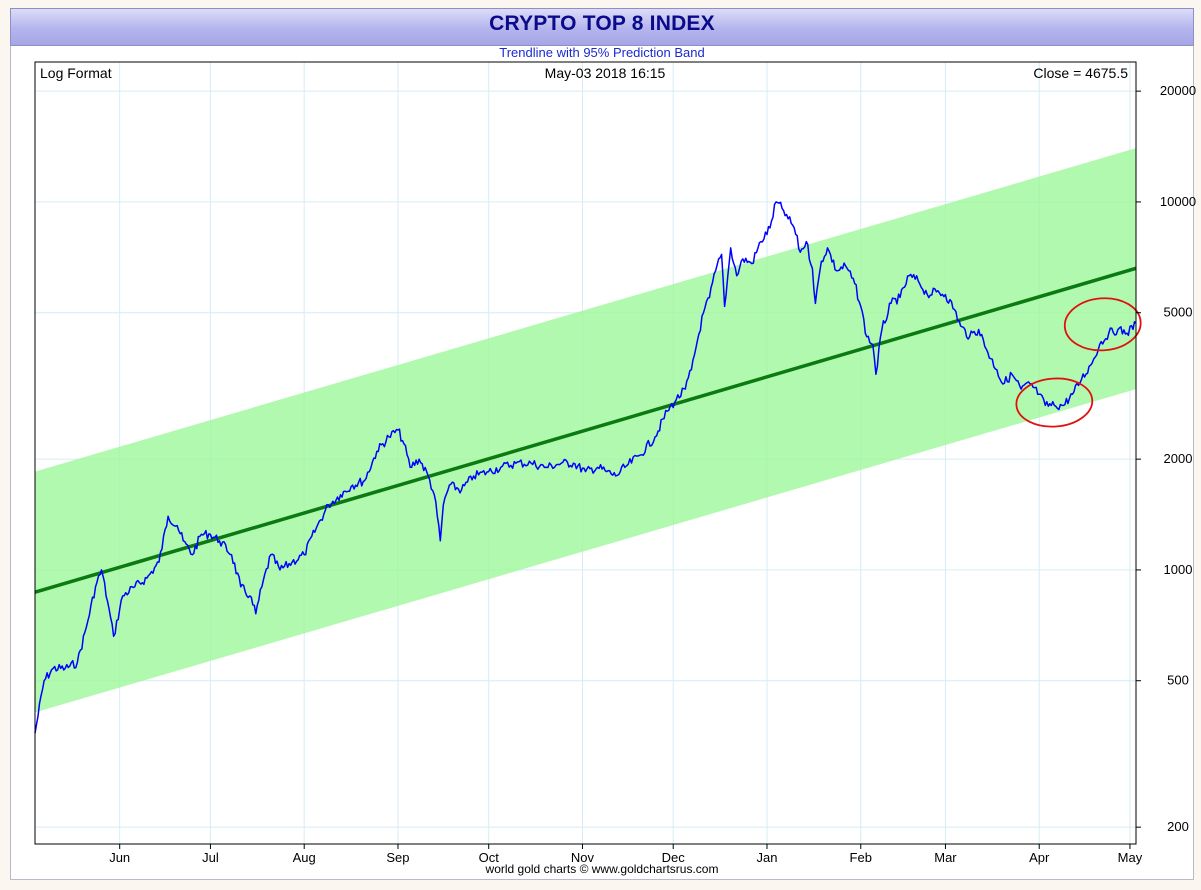 This screenshot has height=890, width=1201. I want to click on y-tick-label-6: 20000, so click(1178, 90).